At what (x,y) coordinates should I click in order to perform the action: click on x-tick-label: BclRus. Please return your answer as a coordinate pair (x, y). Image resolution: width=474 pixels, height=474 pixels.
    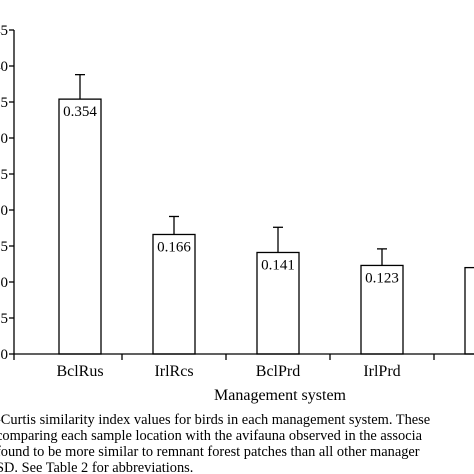
    Looking at the image, I should click on (79, 371).